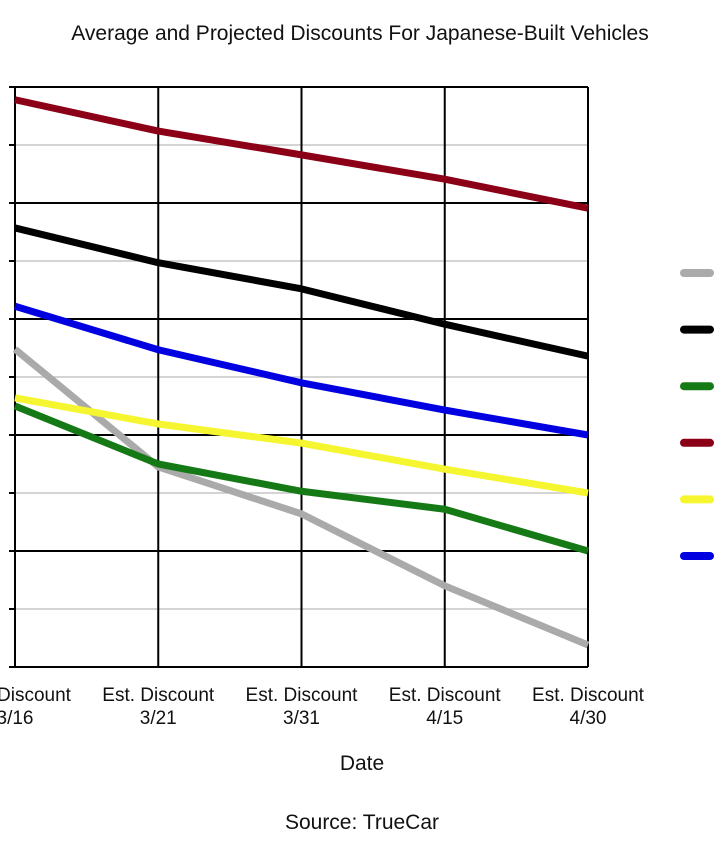 The width and height of the screenshot is (720, 845). What do you see at coordinates (588, 707) in the screenshot?
I see `x-tick-label: Est. Discount 4/30` at bounding box center [588, 707].